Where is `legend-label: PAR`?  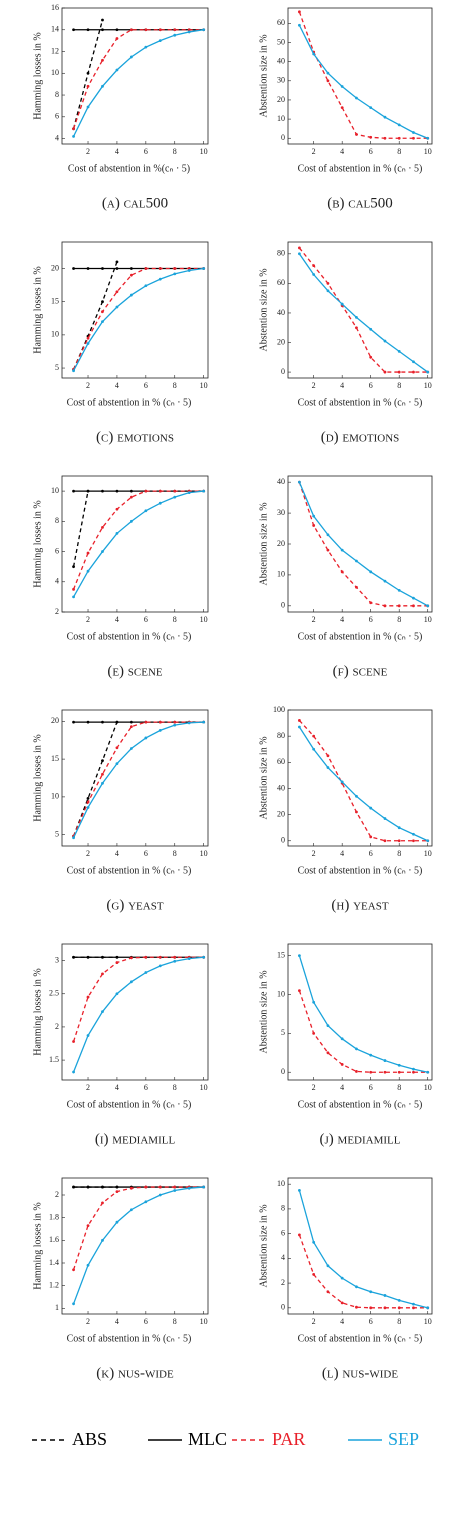
legend-label: PAR is located at coordinates (288, 1439).